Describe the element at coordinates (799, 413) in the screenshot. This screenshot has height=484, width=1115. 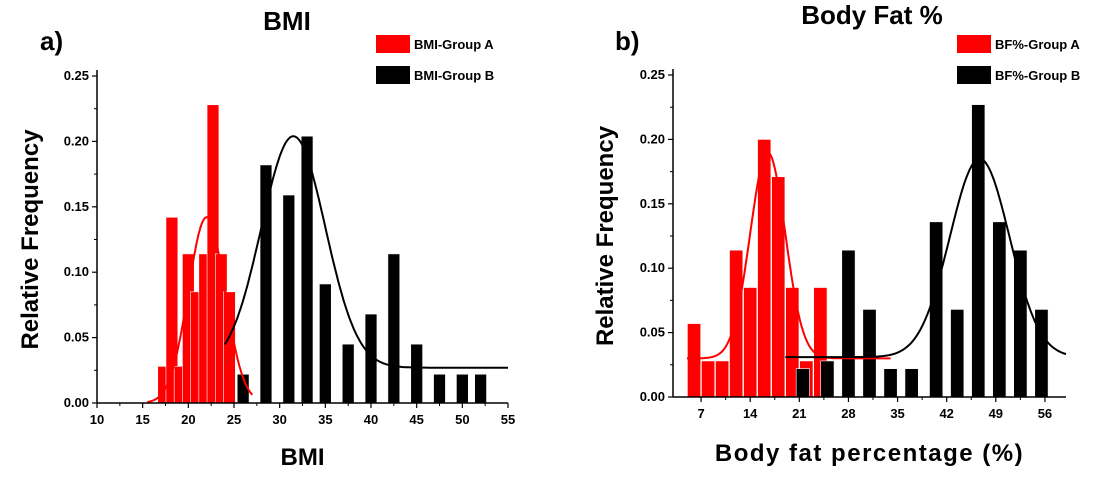
I see `x-tick-label: 21` at that location.